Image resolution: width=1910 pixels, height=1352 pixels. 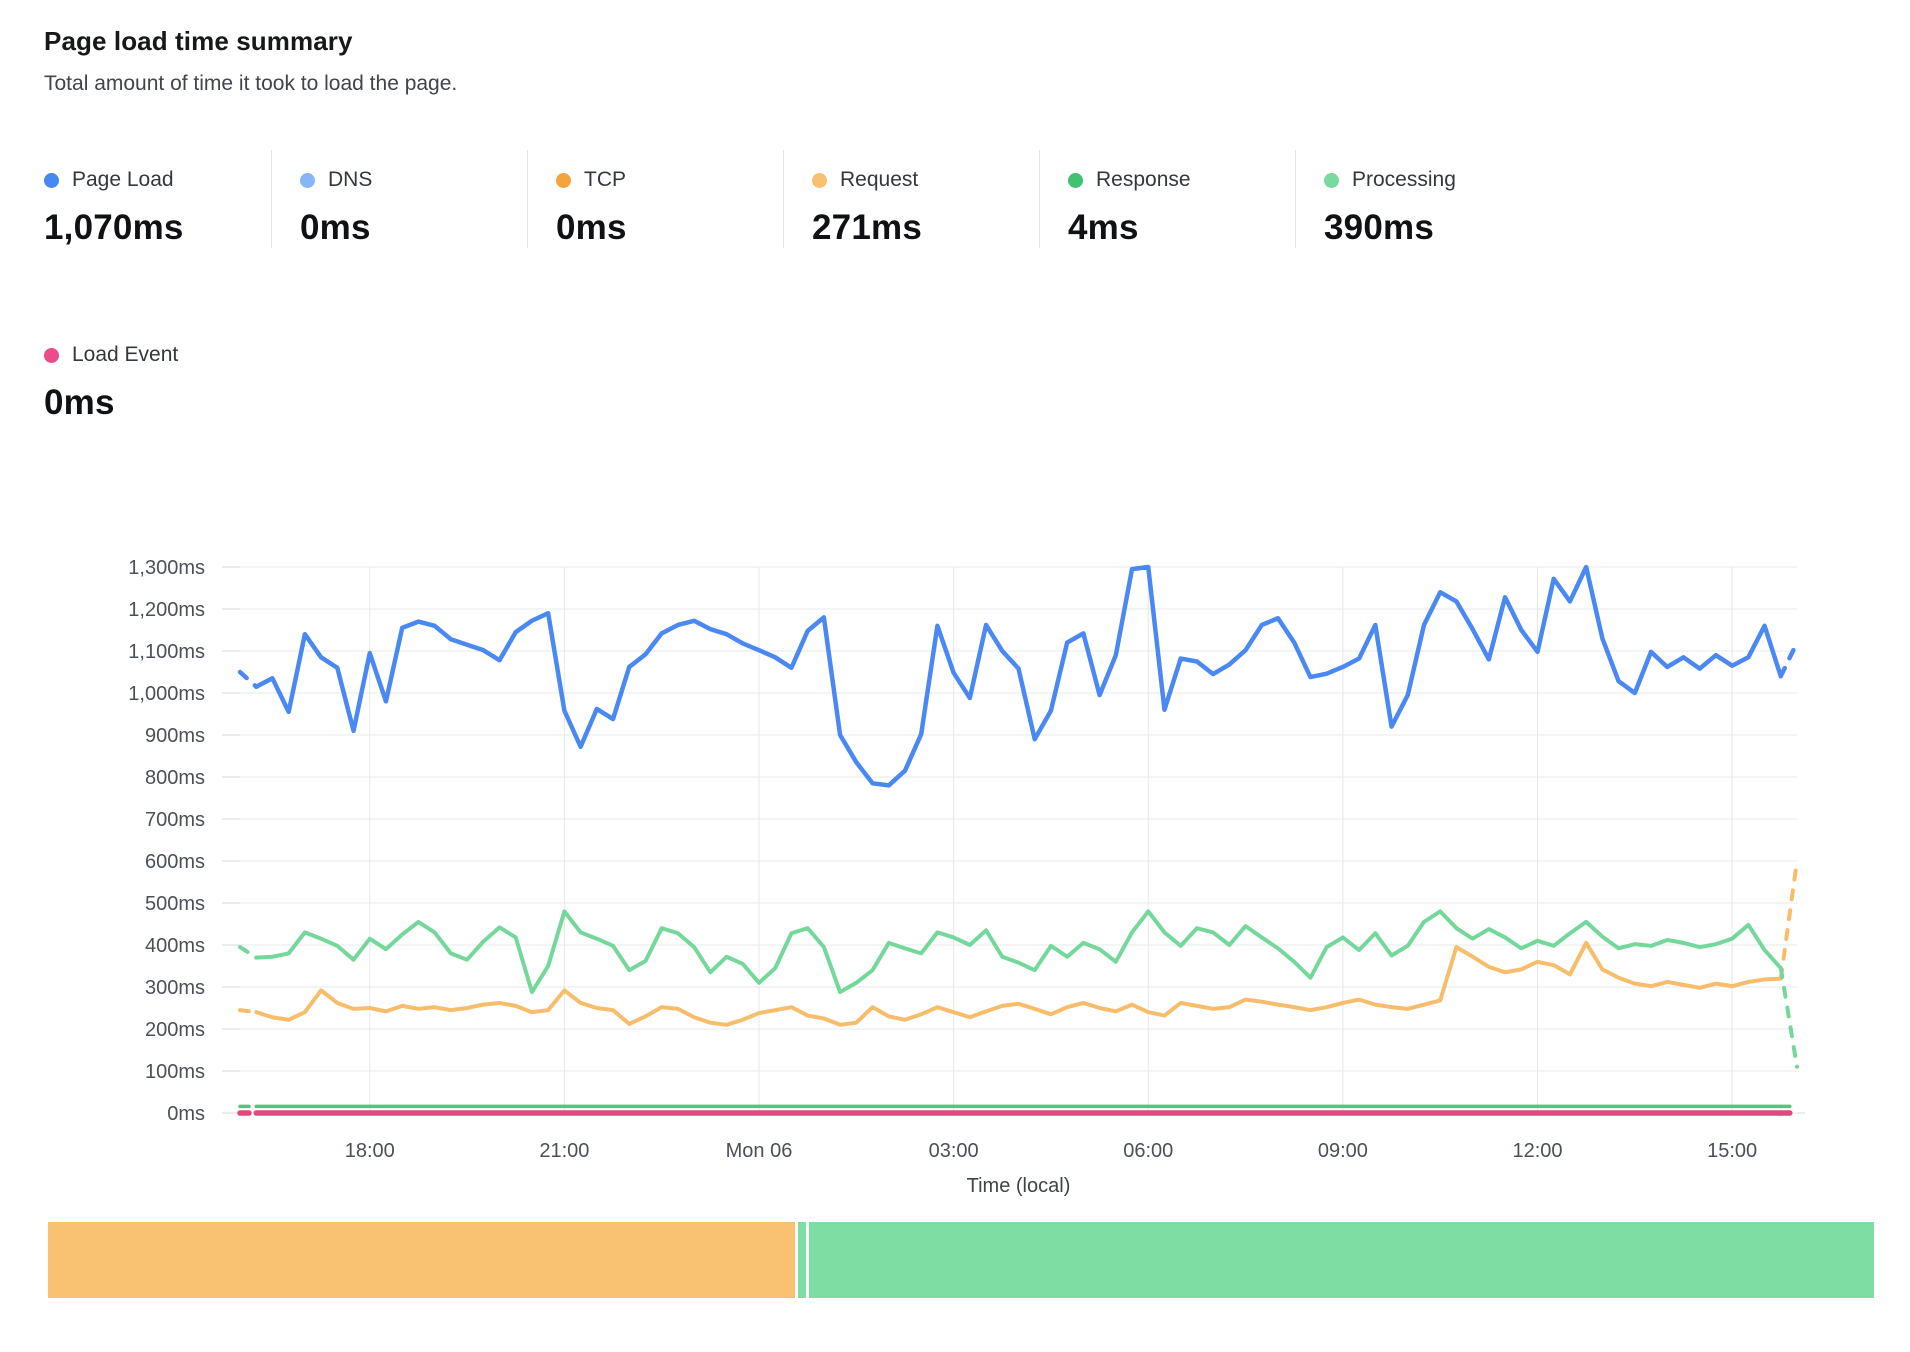 I want to click on metric-response: Response 4ms, so click(x=1167, y=199).